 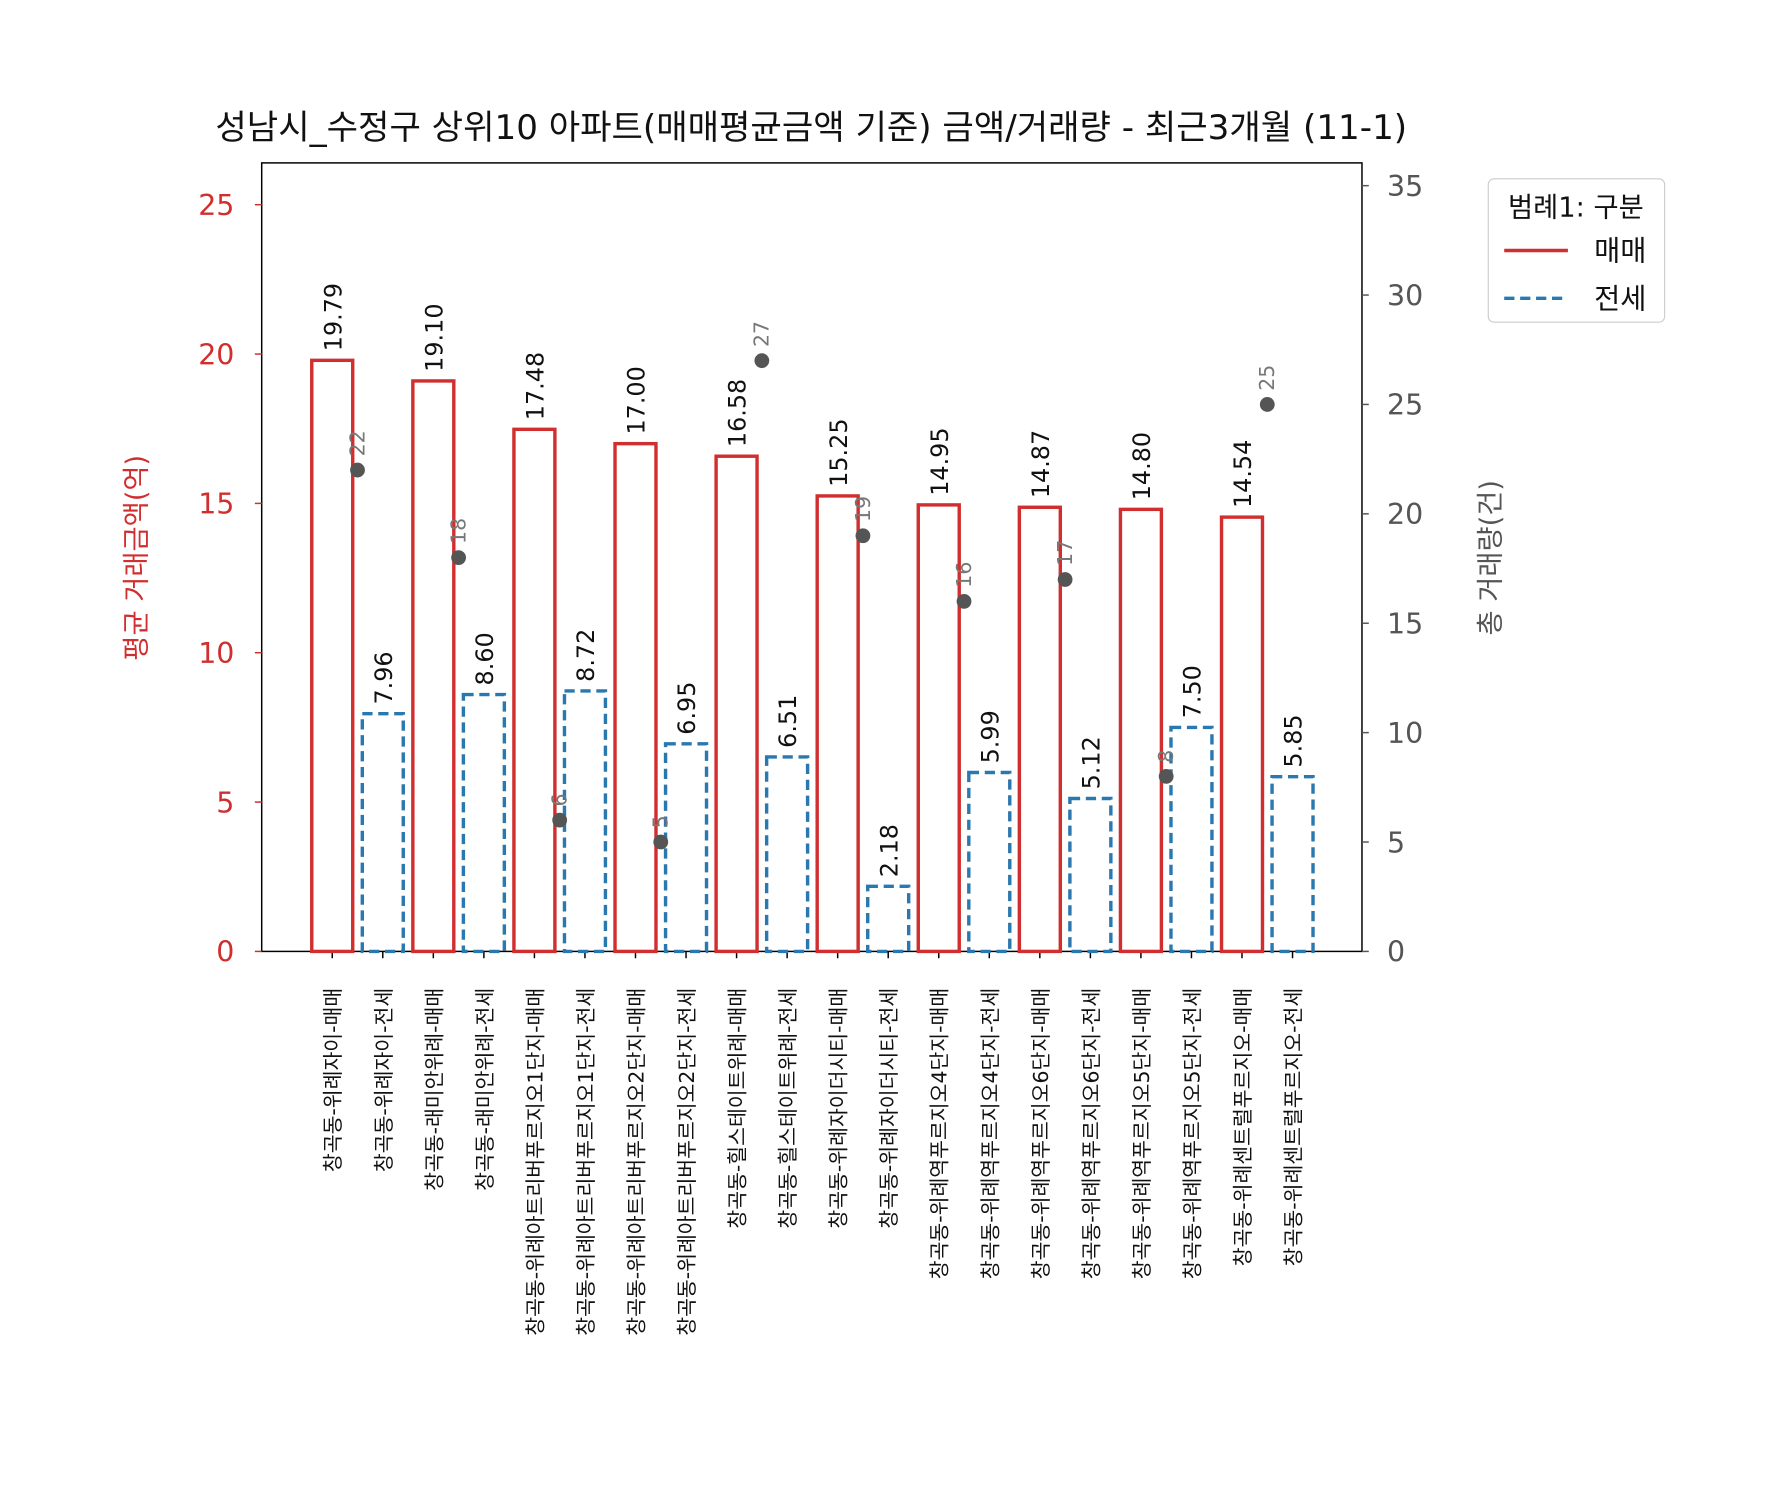 I want to click on value-label: 8.72, so click(x=586, y=655).